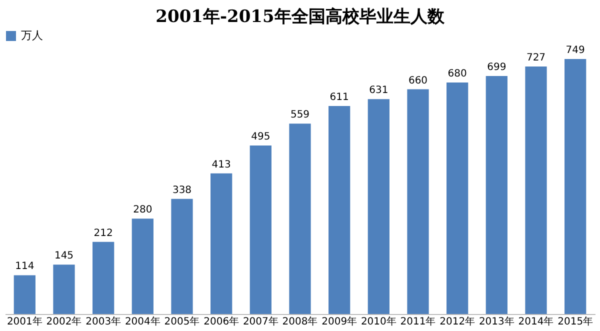 Image resolution: width=600 pixels, height=331 pixels. I want to click on x-tick-label: 2001年, so click(24, 322).